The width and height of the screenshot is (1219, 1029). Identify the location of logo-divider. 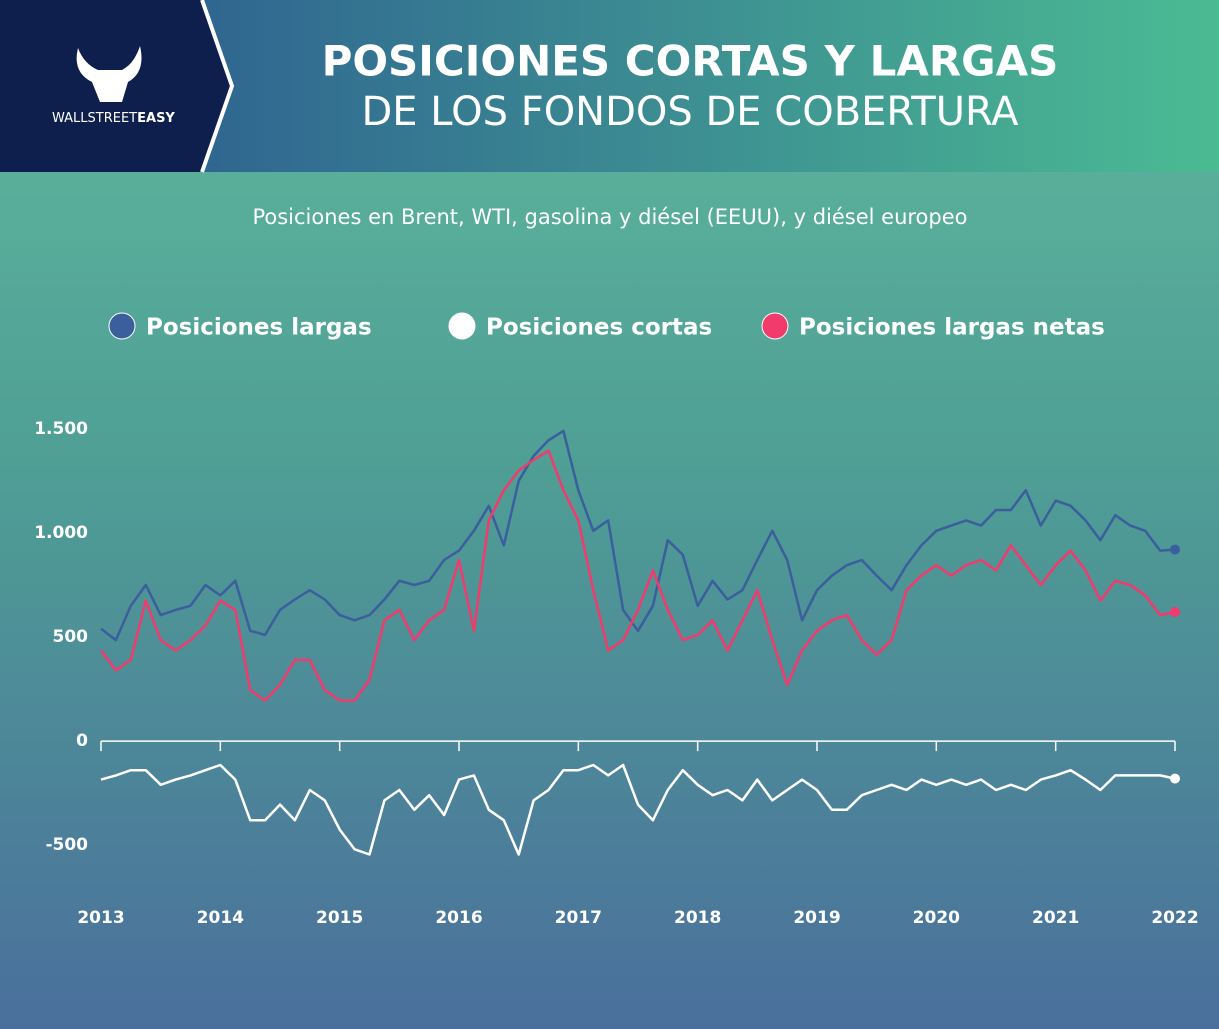
(217, 86).